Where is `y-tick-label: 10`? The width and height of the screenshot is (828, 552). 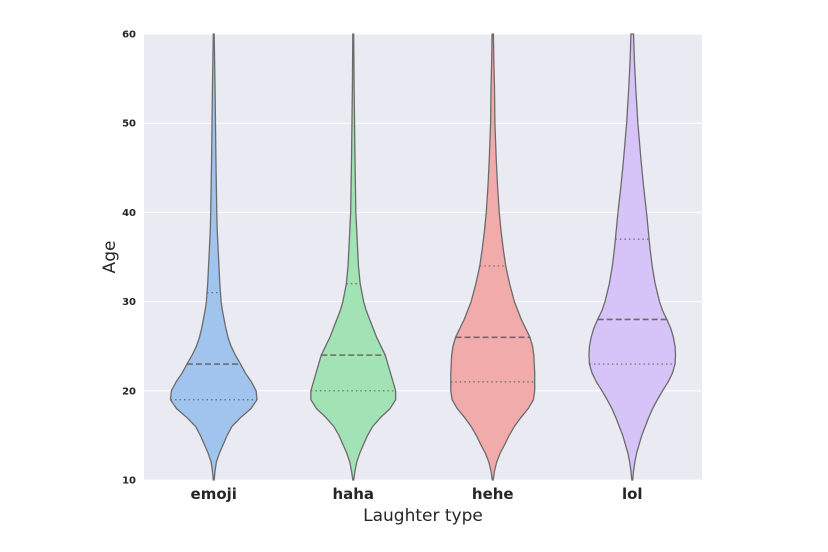
y-tick-label: 10 is located at coordinates (129, 481).